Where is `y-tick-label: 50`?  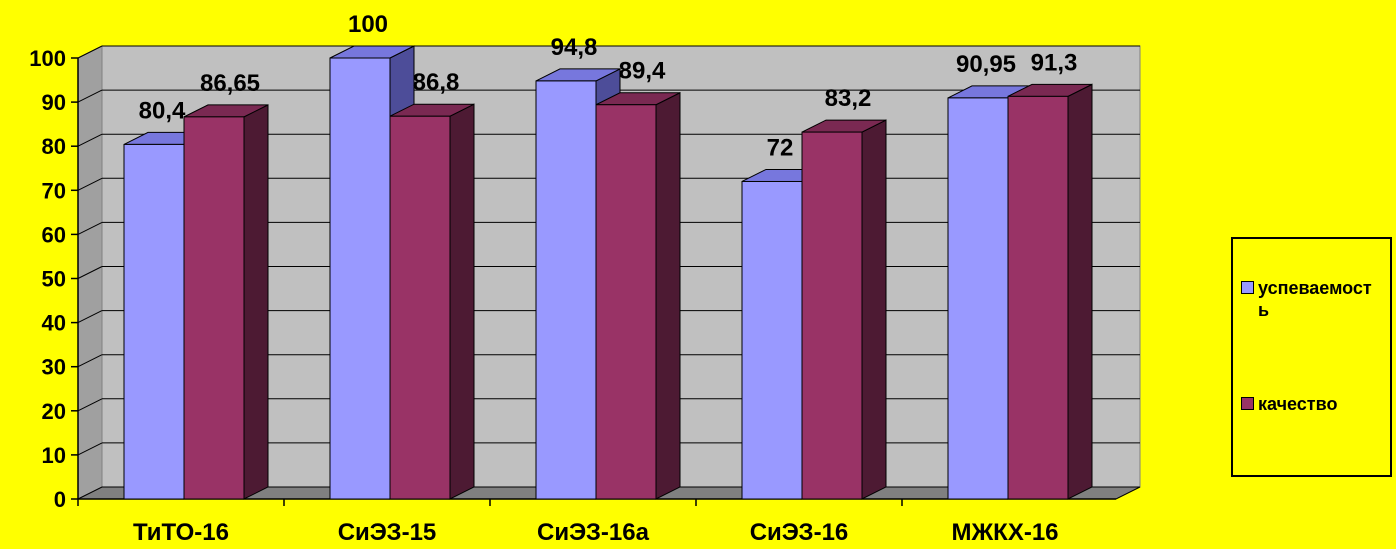
y-tick-label: 50 is located at coordinates (54, 279).